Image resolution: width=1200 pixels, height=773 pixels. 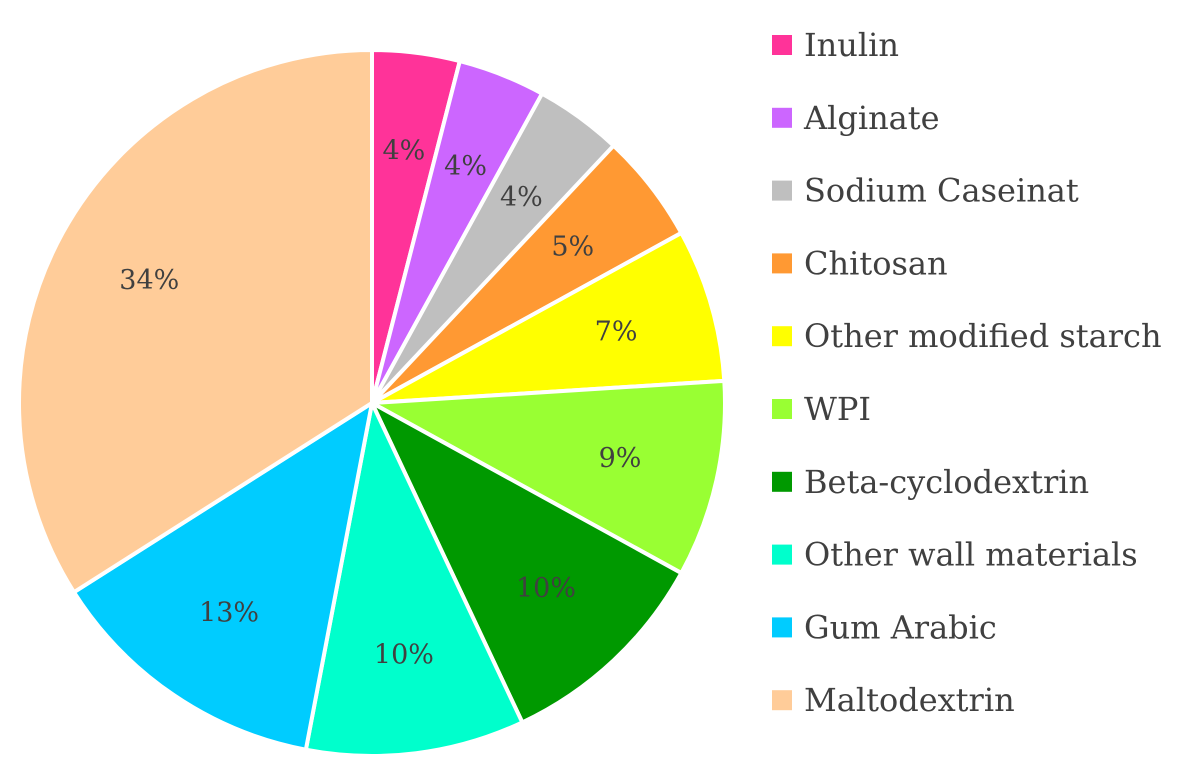 What do you see at coordinates (572, 247) in the screenshot?
I see `percent-label: 5%` at bounding box center [572, 247].